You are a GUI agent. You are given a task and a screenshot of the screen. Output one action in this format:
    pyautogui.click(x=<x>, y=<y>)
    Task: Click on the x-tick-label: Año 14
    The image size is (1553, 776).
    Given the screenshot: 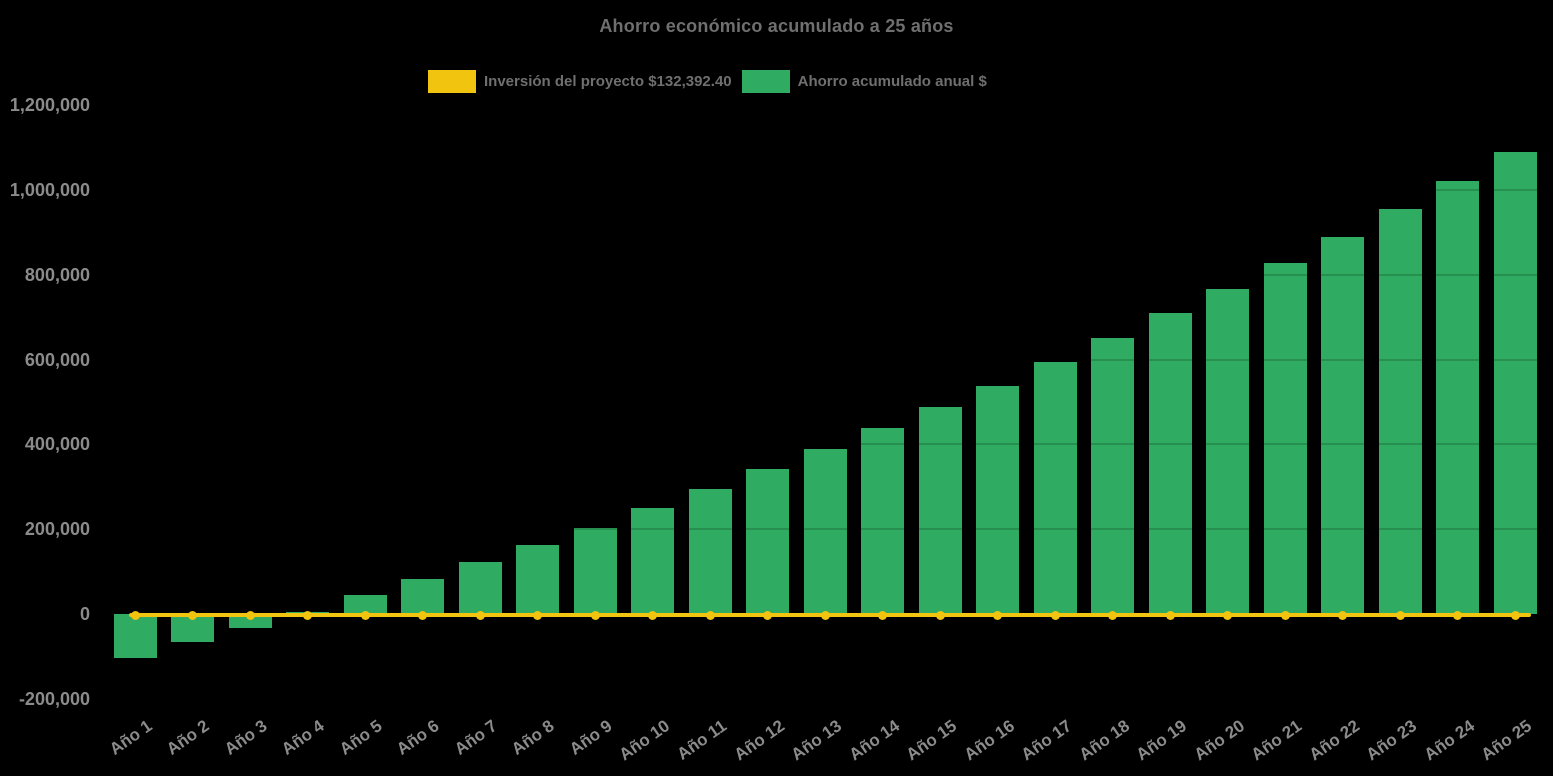 What is the action you would take?
    pyautogui.click(x=874, y=740)
    